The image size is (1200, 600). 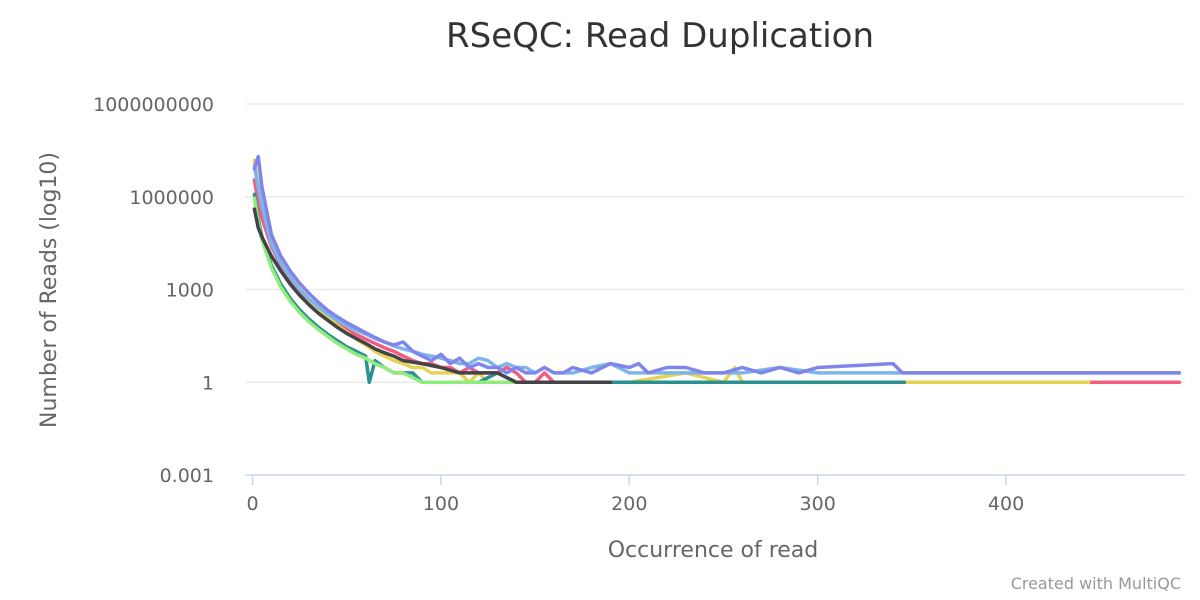 I want to click on y-tick-label: 1000000000, so click(x=153, y=105).